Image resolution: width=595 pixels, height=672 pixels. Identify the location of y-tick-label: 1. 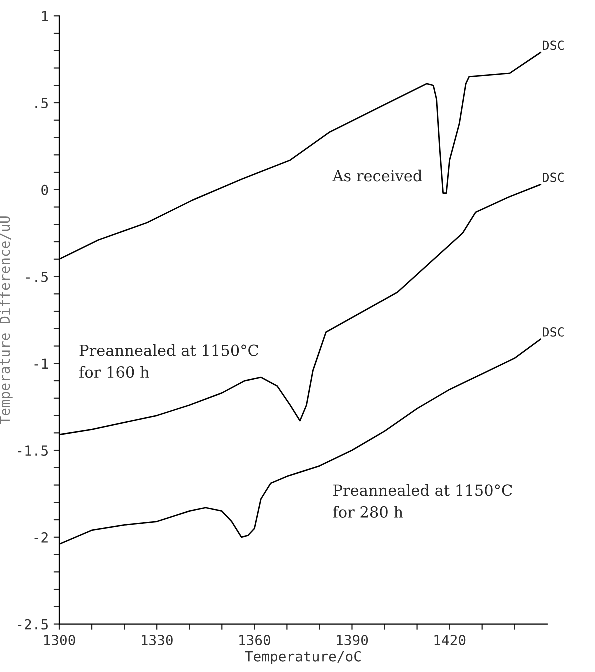
(45, 16).